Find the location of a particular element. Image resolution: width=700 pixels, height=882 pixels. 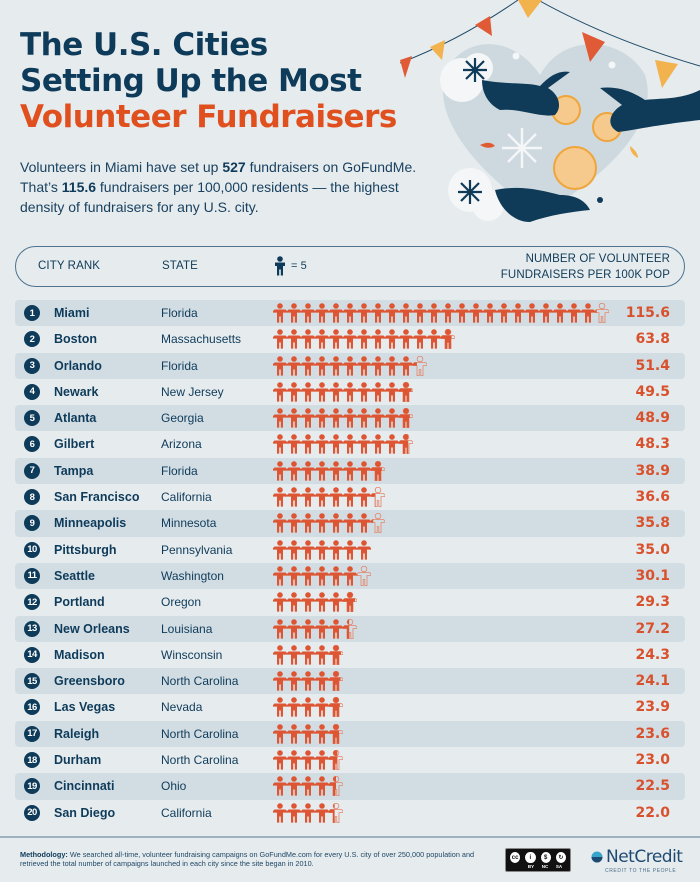

table-row: 15 Greensboro North Carolina 24.1 is located at coordinates (350, 681).